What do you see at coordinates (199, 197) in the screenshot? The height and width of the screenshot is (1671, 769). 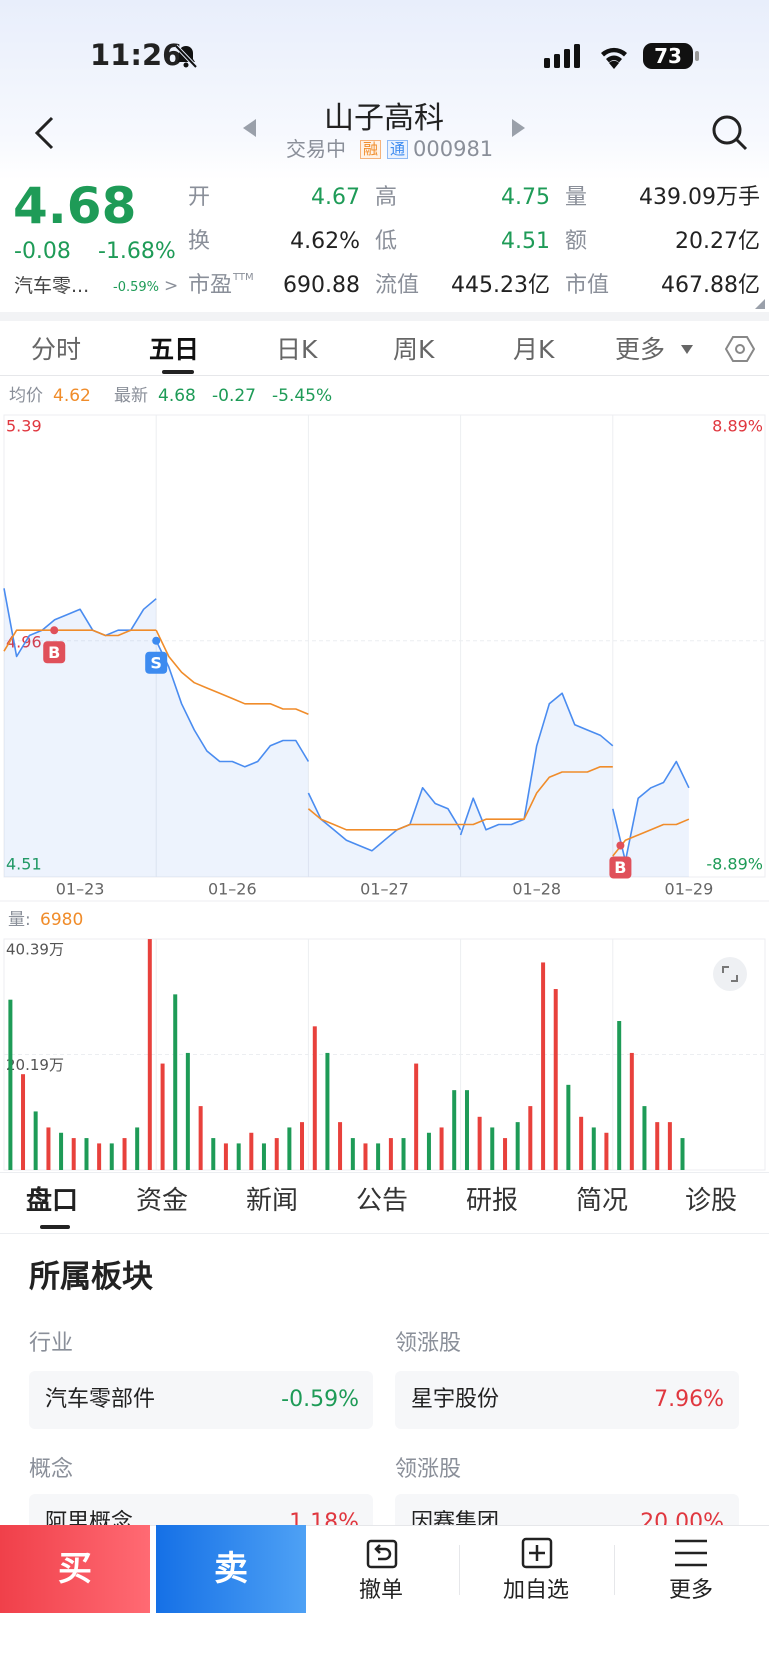 I see `stat-label: 开` at bounding box center [199, 197].